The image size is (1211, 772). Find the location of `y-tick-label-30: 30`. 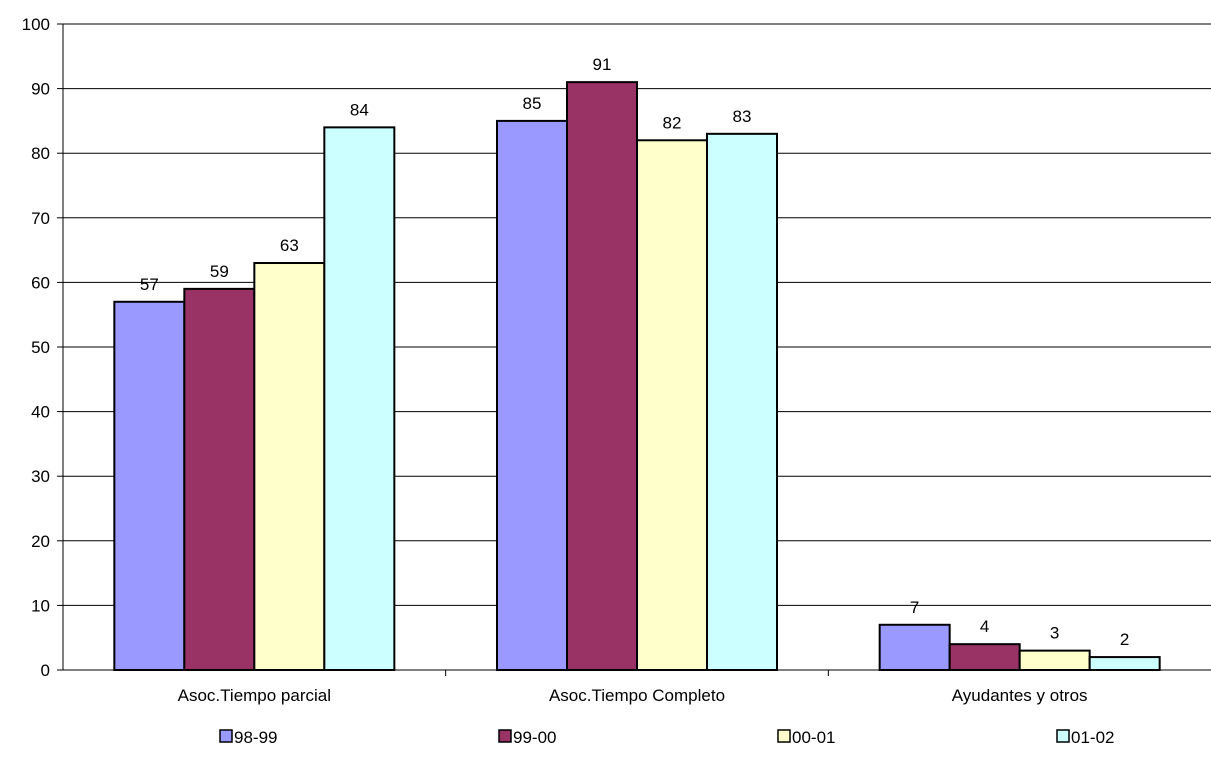

y-tick-label-30: 30 is located at coordinates (40, 476).